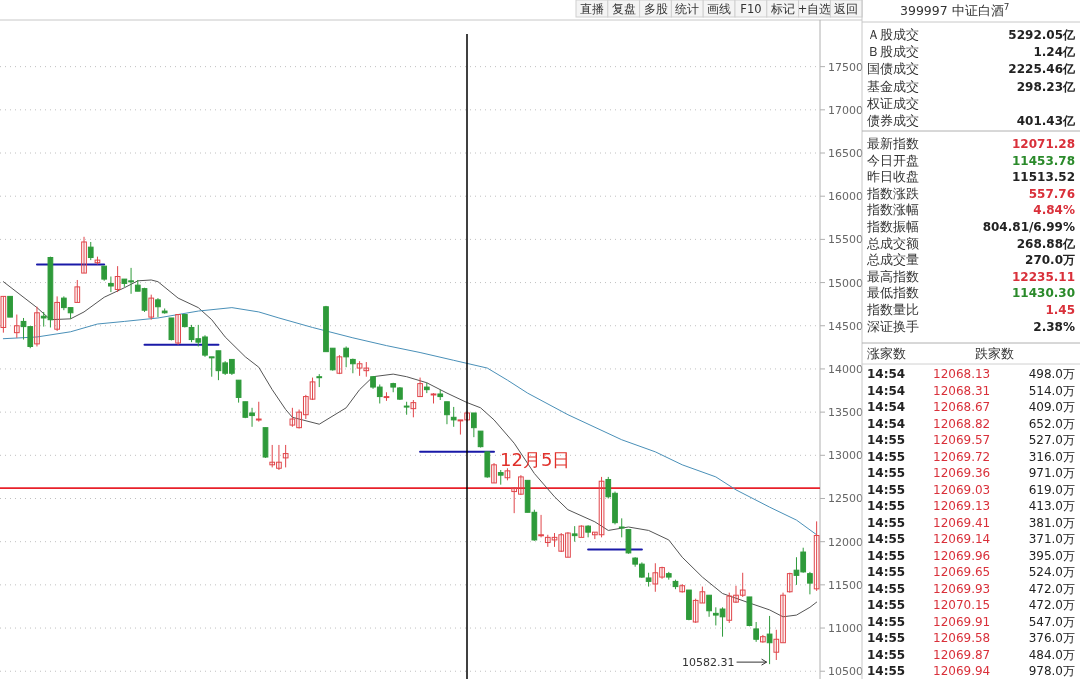 The height and width of the screenshot is (679, 1080). What do you see at coordinates (962, 671) in the screenshot?
I see `text: 12069.94` at bounding box center [962, 671].